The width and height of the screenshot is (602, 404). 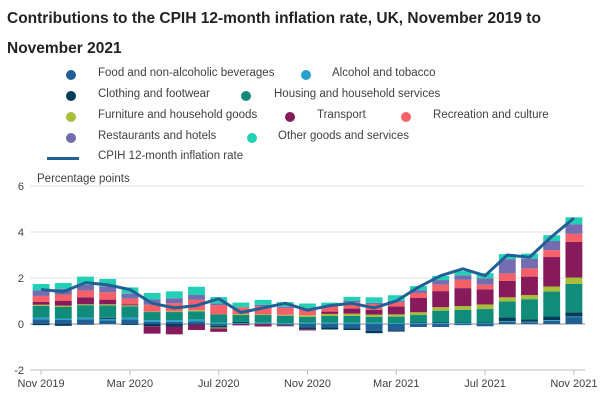 I want to click on y-tick-label: 0, so click(x=21, y=325).